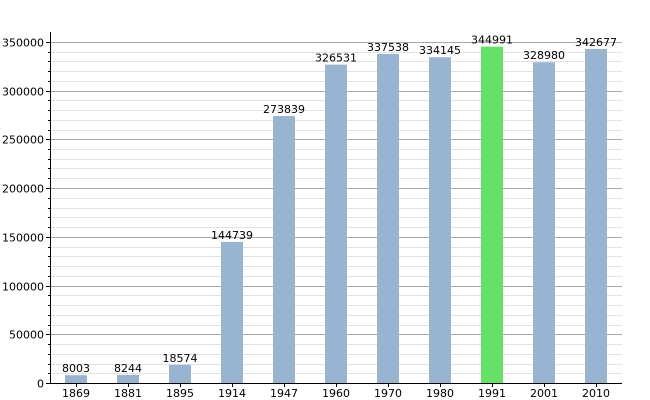 The image size is (650, 400). I want to click on data-label: 328980, so click(544, 55).